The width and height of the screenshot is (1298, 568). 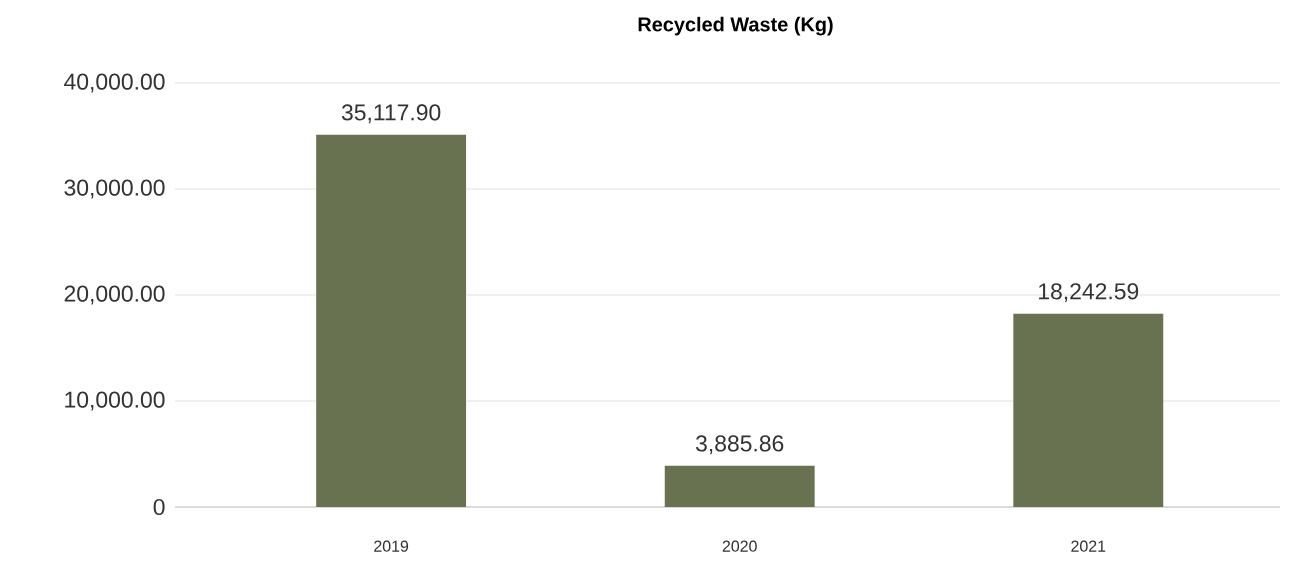 I want to click on y-tick-label: 40,000.00, so click(x=114, y=83).